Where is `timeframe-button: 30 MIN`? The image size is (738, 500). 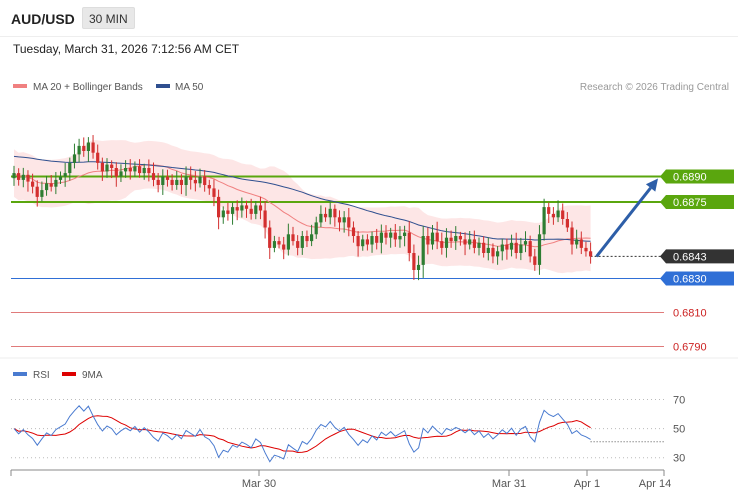 timeframe-button: 30 MIN is located at coordinates (108, 18).